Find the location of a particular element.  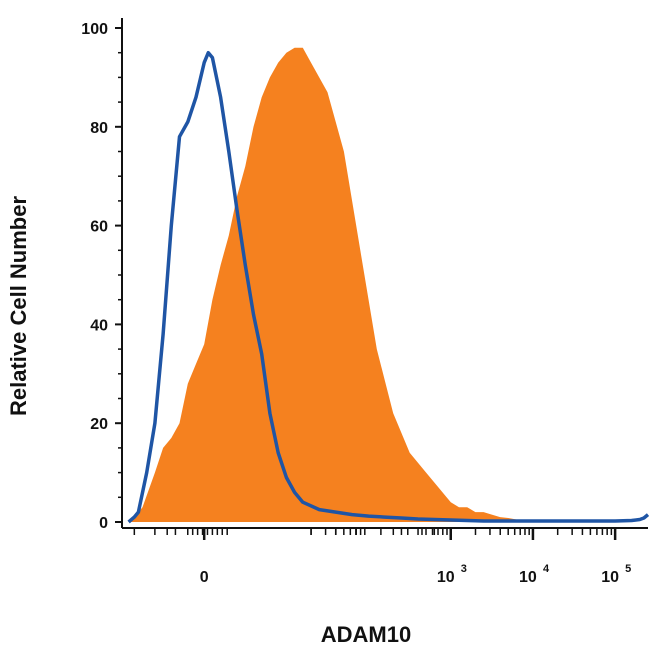

x-tick-label: 0 is located at coordinates (204, 577).